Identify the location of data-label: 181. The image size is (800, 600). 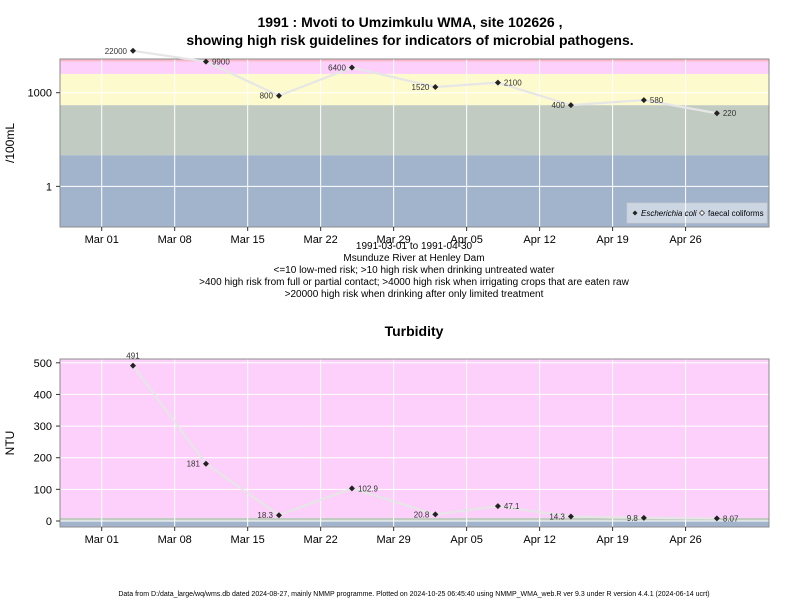
(194, 464).